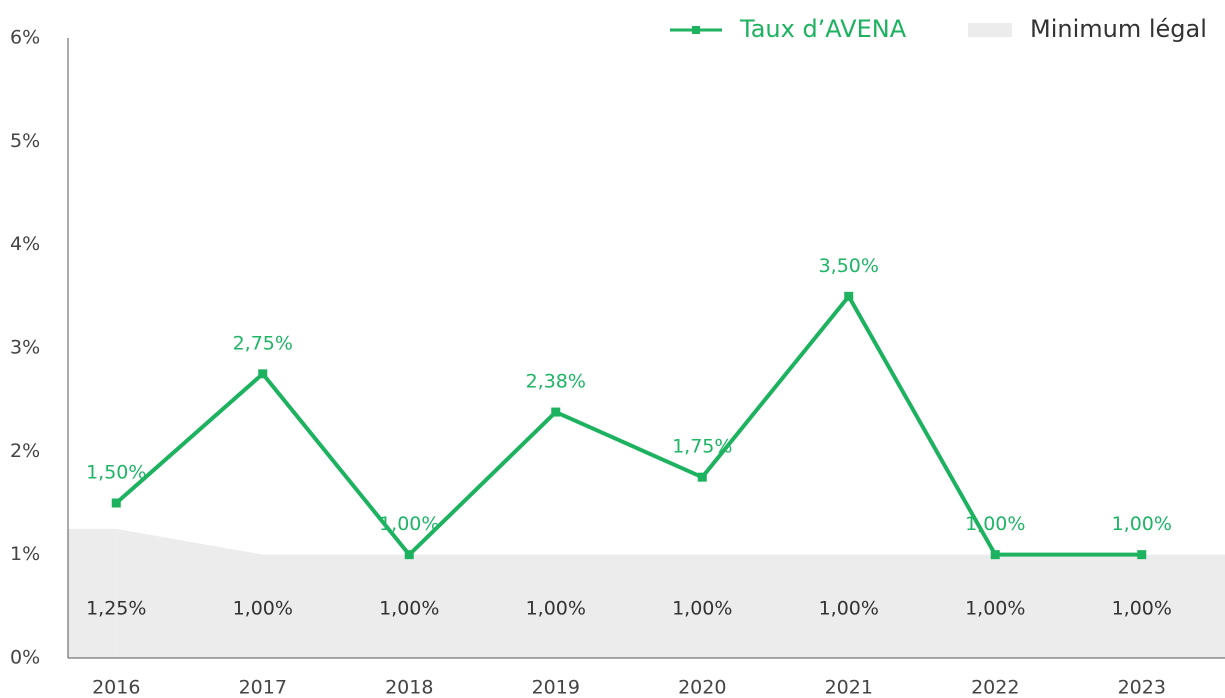 The image size is (1225, 698). Describe the element at coordinates (25, 554) in the screenshot. I see `y-tick-label: 1%` at that location.